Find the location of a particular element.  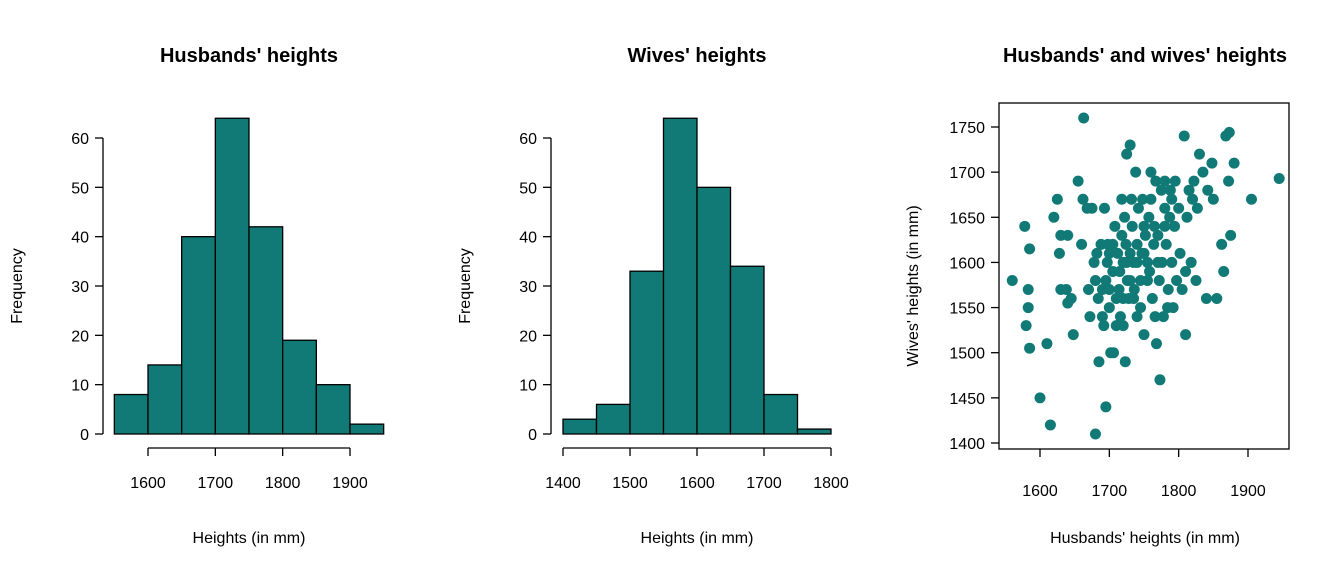

y-tick-label: 50 is located at coordinates (528, 188).